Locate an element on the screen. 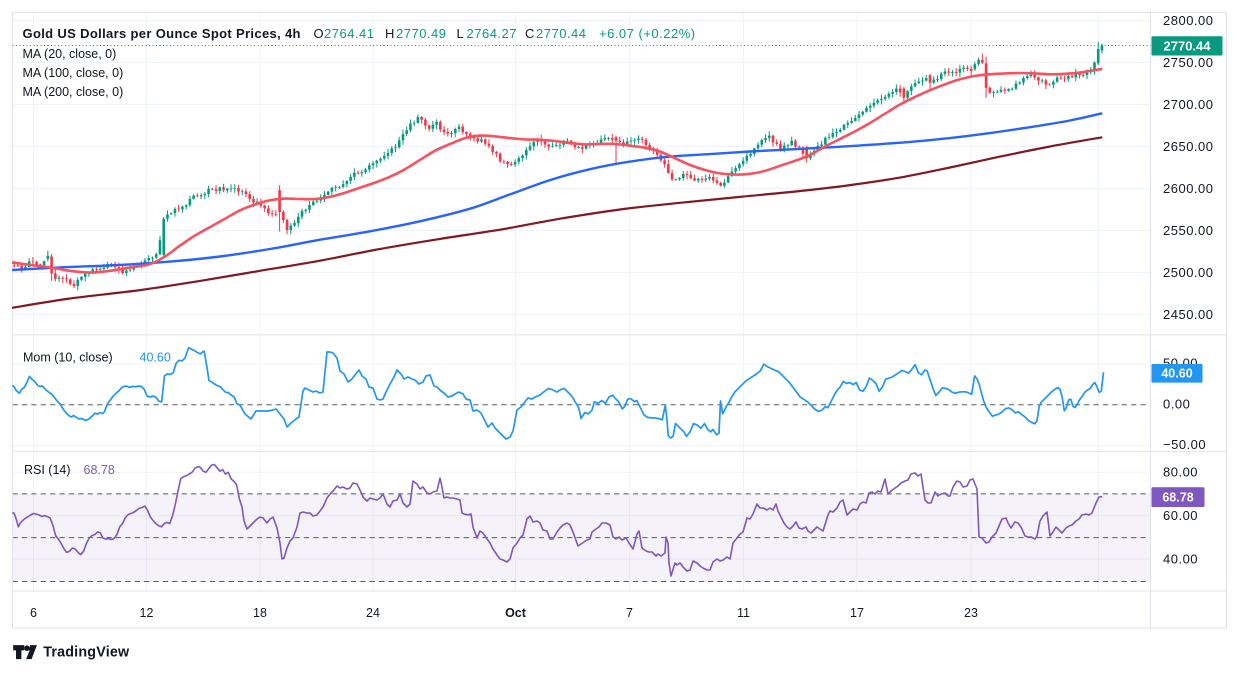 This screenshot has height=674, width=1240. svg-text: Mom (10, close) is located at coordinates (68, 358).